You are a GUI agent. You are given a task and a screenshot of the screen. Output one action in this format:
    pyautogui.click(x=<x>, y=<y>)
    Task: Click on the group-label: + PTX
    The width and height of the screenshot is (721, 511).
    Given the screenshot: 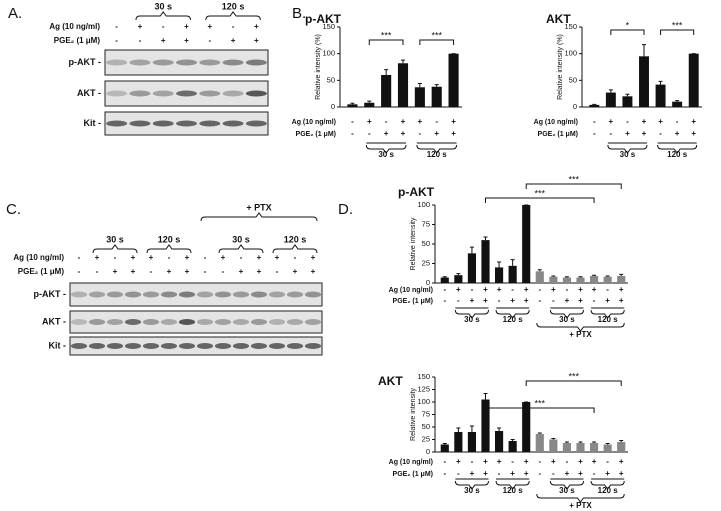 What is the action you would take?
    pyautogui.click(x=580, y=505)
    